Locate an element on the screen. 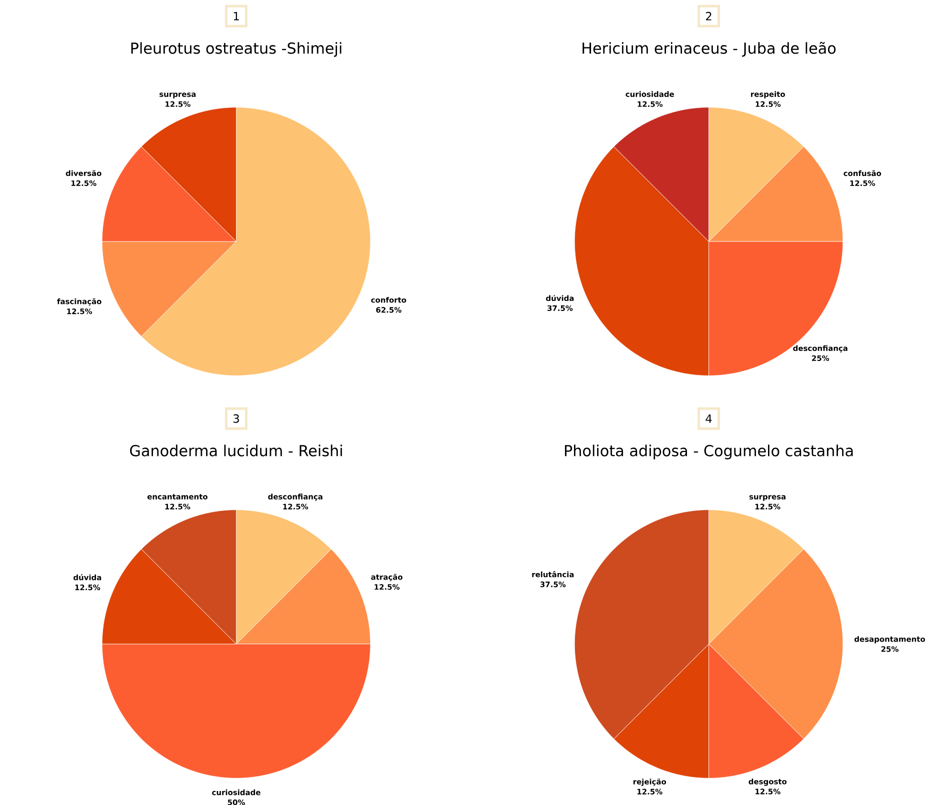  chart-title: Hericium erinaceus - Juba de leão is located at coordinates (709, 49).